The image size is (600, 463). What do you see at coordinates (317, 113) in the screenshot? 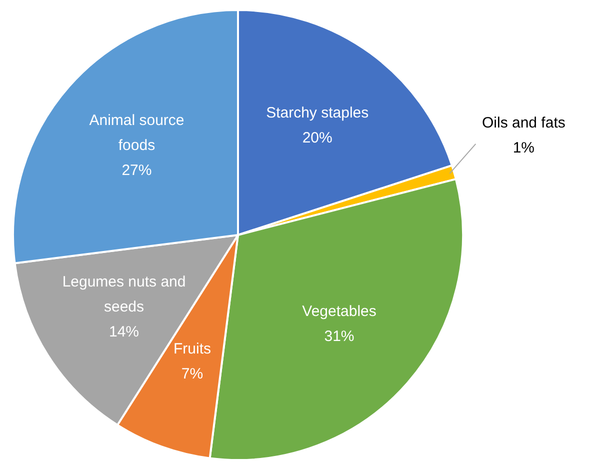
I see `slice-label: Starchy staples` at bounding box center [317, 113].